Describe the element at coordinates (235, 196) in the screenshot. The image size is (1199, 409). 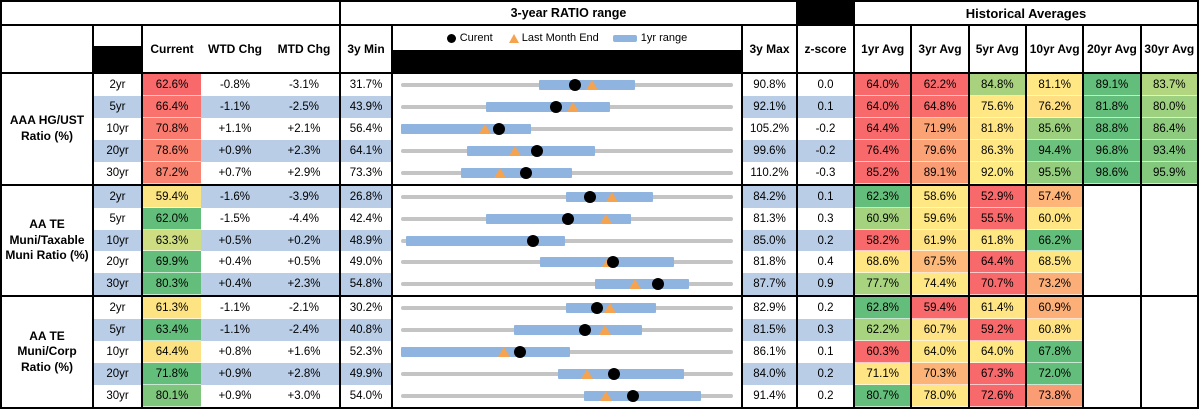
I see `wtd-chg-cell: -1.6%` at that location.